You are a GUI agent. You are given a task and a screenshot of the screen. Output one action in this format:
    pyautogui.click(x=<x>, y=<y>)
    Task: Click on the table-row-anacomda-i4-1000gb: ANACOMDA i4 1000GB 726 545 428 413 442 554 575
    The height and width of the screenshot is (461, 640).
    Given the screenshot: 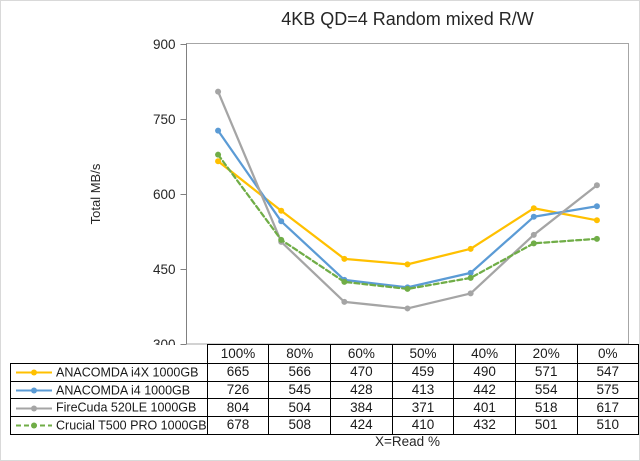 What is the action you would take?
    pyautogui.click(x=324, y=390)
    